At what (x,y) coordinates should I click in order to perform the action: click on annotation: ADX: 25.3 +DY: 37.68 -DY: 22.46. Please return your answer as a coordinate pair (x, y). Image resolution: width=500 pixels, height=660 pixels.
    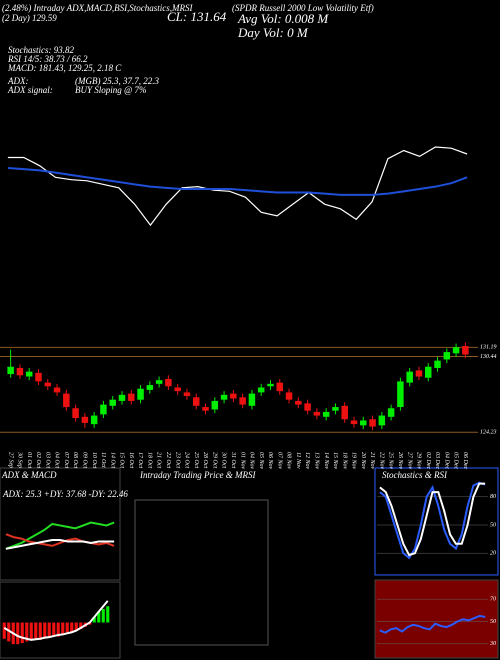
    Looking at the image, I should click on (65, 494).